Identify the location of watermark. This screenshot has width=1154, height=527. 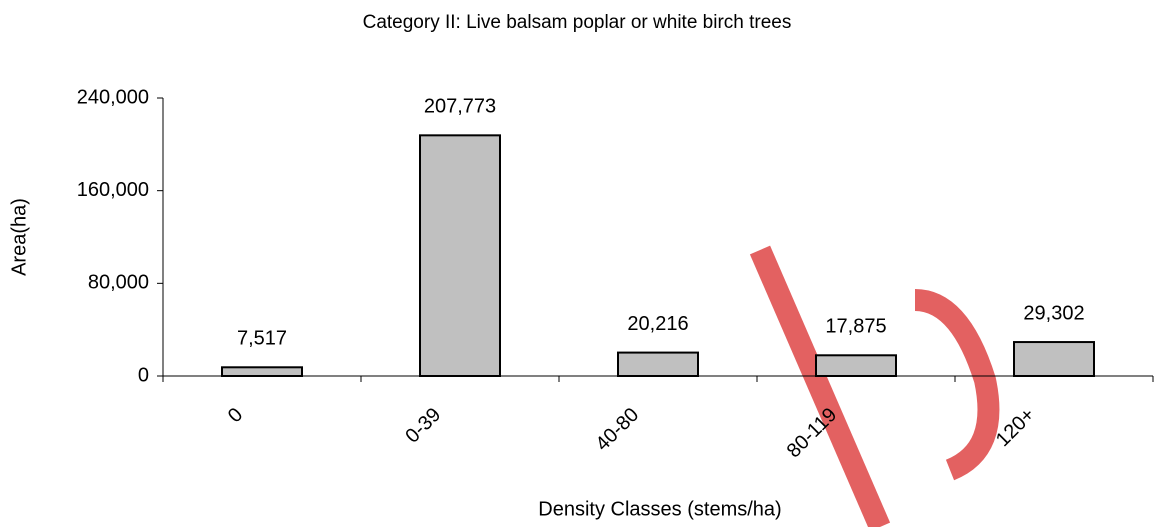
(874, 386).